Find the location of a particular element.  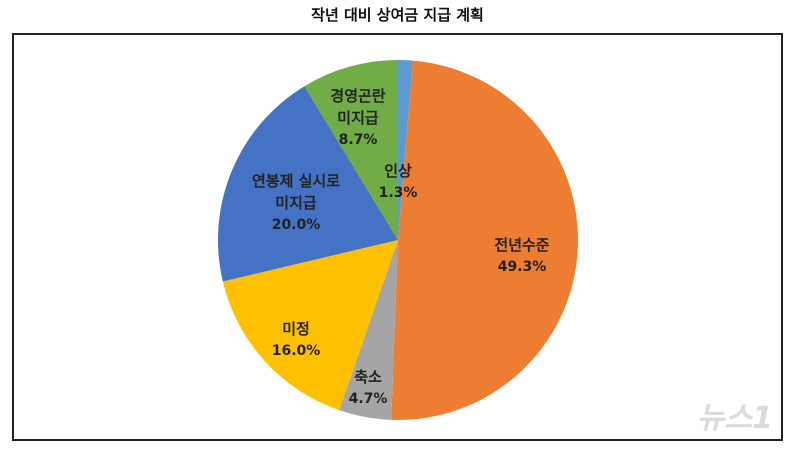

chart-title: 작년 대비 상여금 지급 계획 is located at coordinates (397, 15).